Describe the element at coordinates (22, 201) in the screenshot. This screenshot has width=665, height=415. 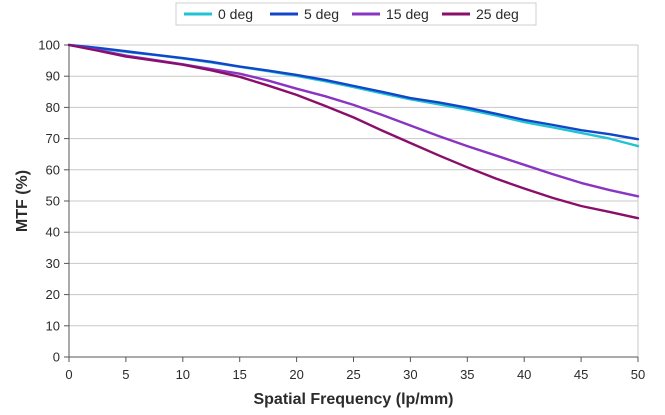
I see `y-axis-title: MTF (%)` at that location.